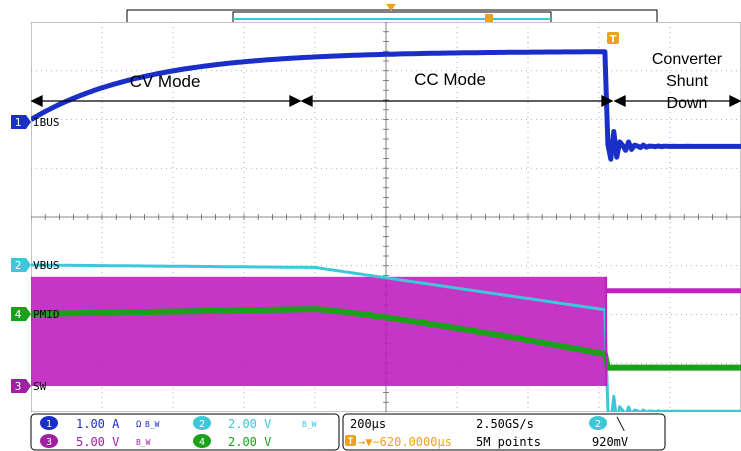  What do you see at coordinates (46, 314) in the screenshot?
I see `svg-text: PMID` at bounding box center [46, 314].